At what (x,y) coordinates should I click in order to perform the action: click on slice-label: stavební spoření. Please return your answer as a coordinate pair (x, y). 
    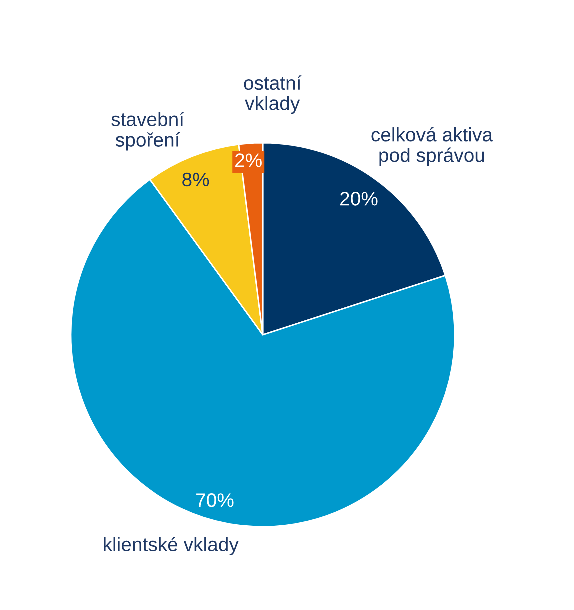
    Looking at the image, I should click on (148, 131).